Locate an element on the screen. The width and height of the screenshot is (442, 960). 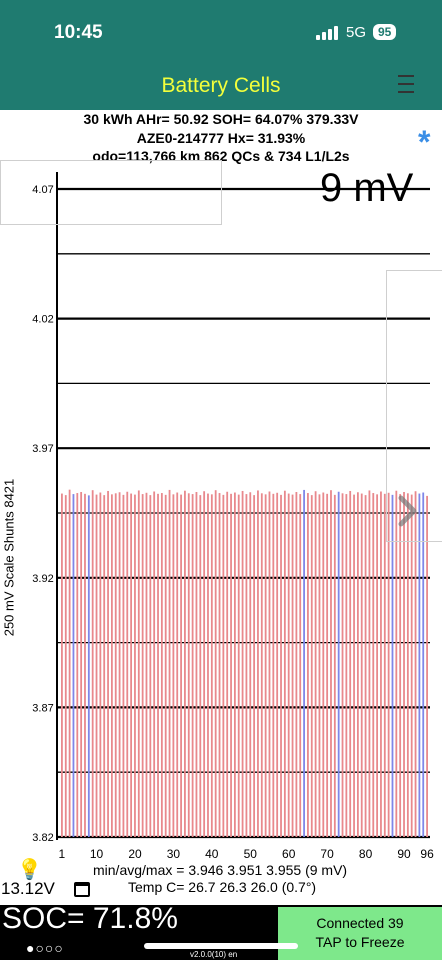
x-tick-label: 90 is located at coordinates (404, 854).